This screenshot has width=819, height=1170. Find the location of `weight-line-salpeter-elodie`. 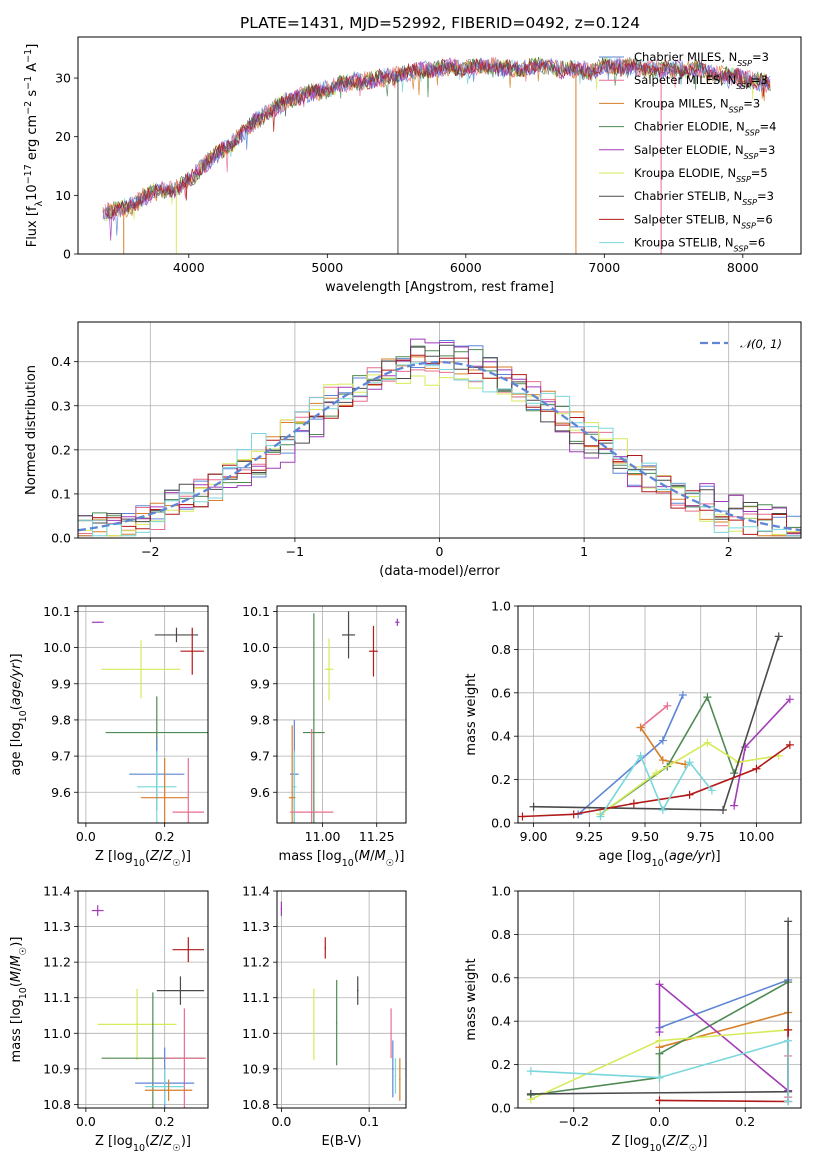

weight-line-salpeter-elodie is located at coordinates (762, 752).